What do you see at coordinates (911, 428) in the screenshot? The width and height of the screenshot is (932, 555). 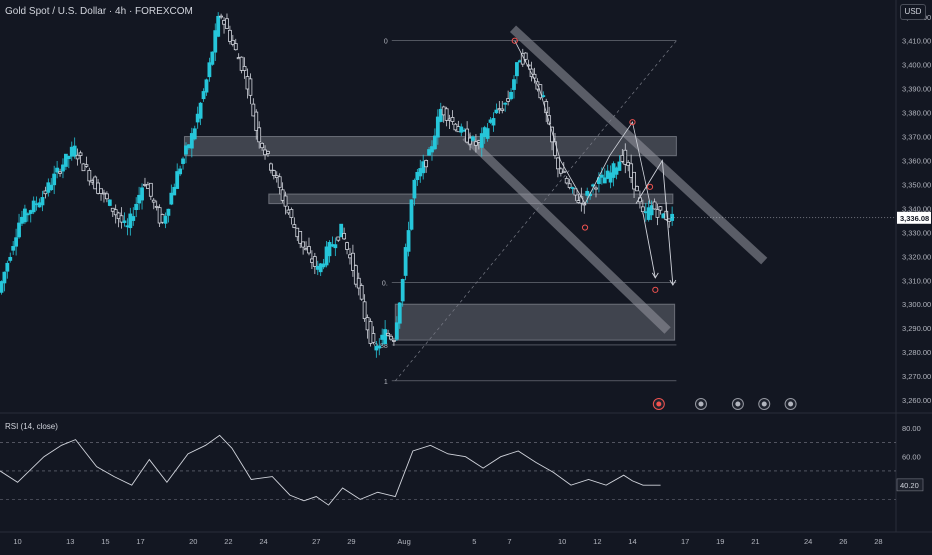 I see `rsi-axis-tick: 80.00` at bounding box center [911, 428].